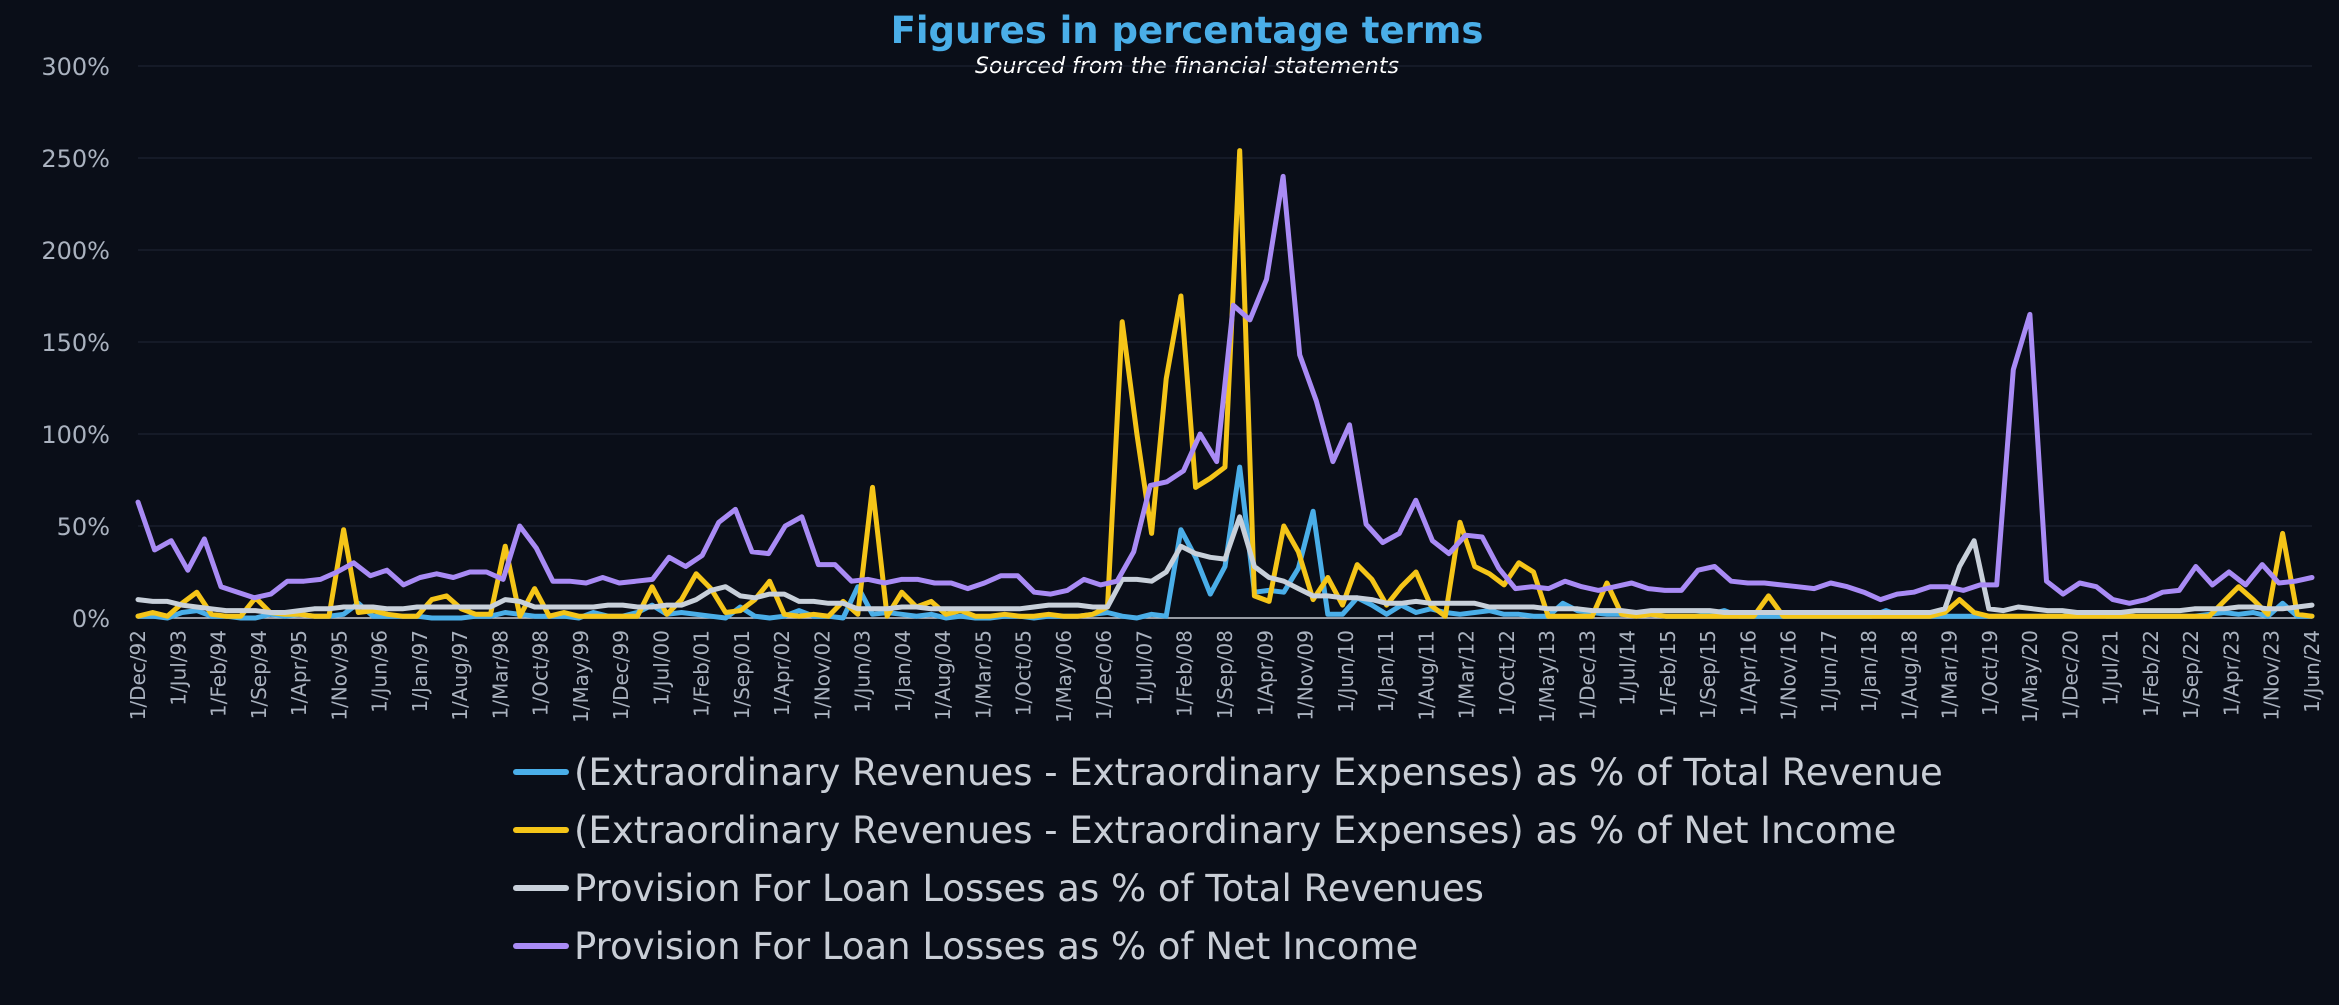  What do you see at coordinates (420, 671) in the screenshot?
I see `x-tick-label: 1/Jan/97` at bounding box center [420, 671].